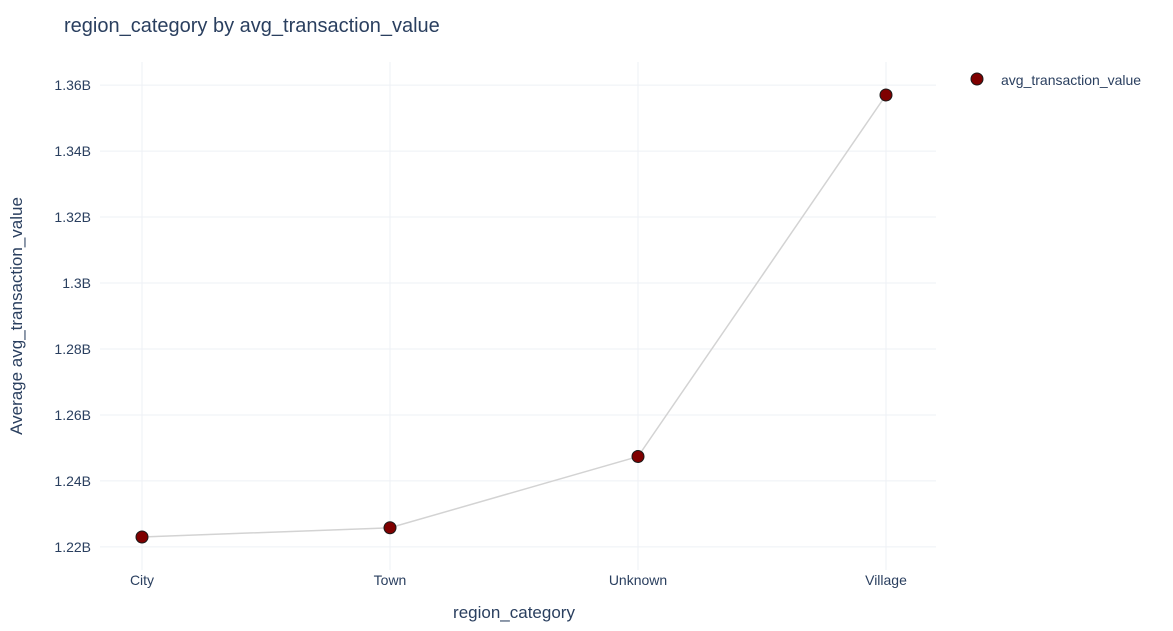 This screenshot has height=631, width=1173. Describe the element at coordinates (142, 580) in the screenshot. I see `x-tick-label: City` at that location.